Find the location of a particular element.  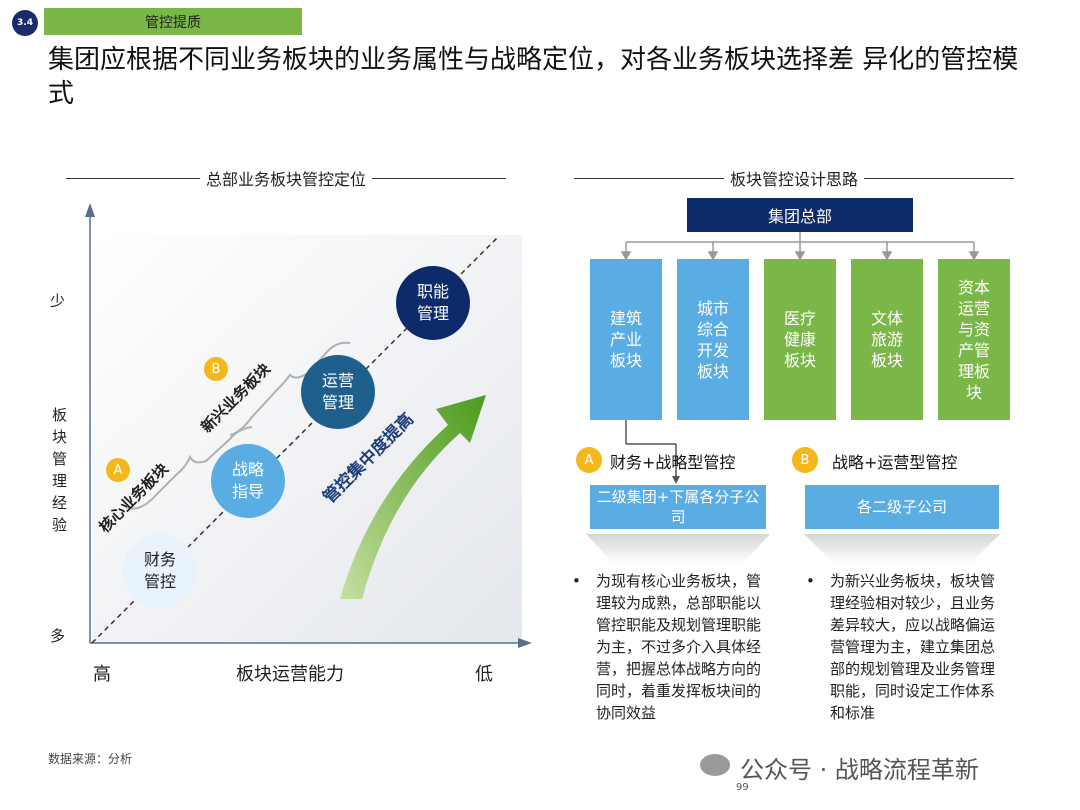

y-axis-label: 板块管理经验 is located at coordinates (60, 470).